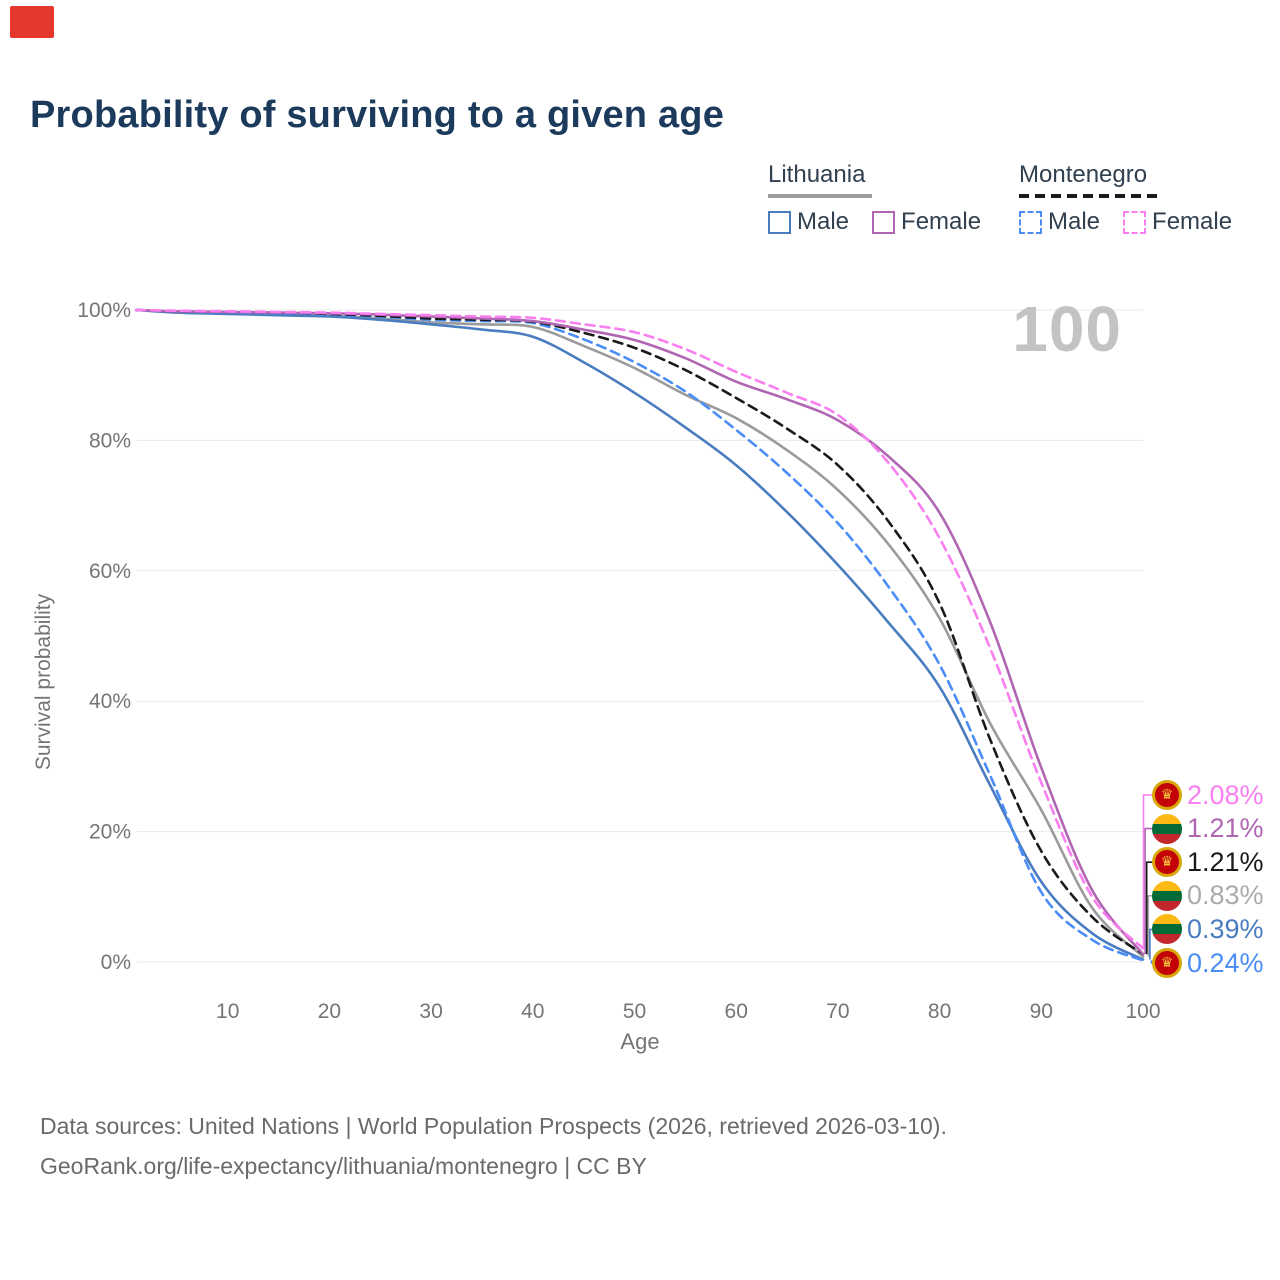  Describe the element at coordinates (736, 1011) in the screenshot. I see `x-tick-label: 60` at that location.